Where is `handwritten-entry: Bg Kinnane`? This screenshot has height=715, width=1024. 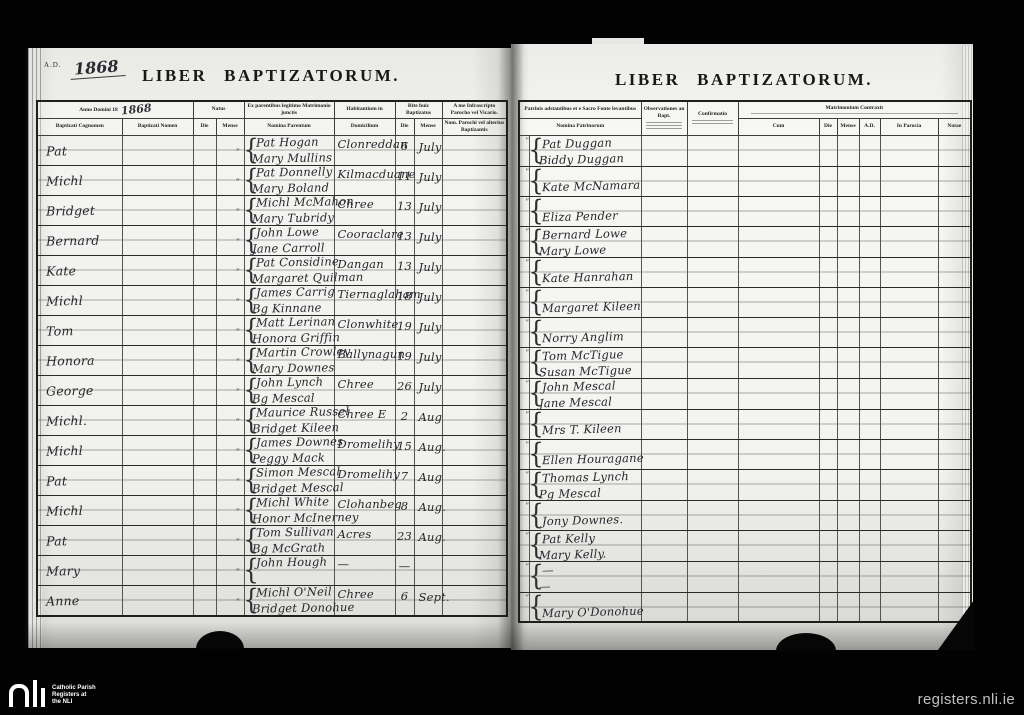 handwritten-entry: Bg Kinnane is located at coordinates (286, 308).